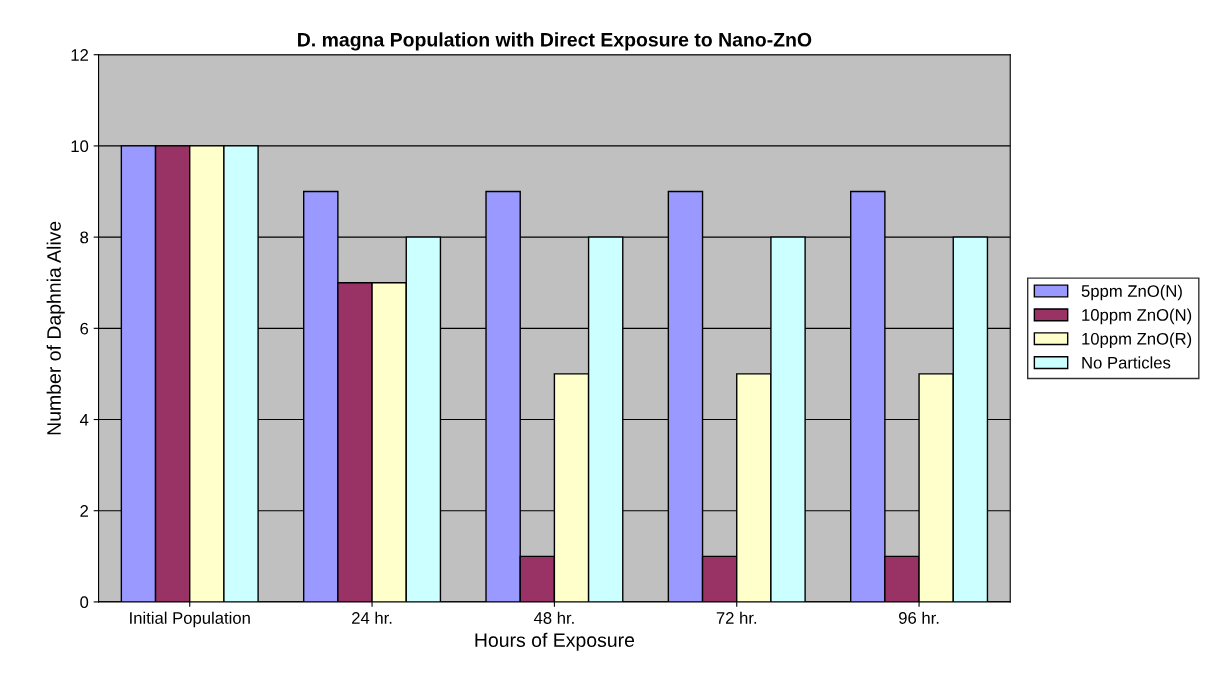  What do you see at coordinates (919, 617) in the screenshot?
I see `x-tick-label: 96 hr.` at bounding box center [919, 617].